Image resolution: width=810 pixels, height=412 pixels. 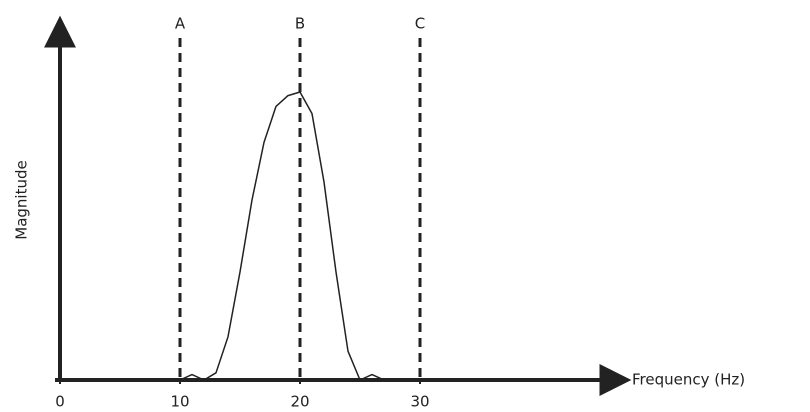 I want to click on x-tick-label: 20, so click(x=299, y=402).